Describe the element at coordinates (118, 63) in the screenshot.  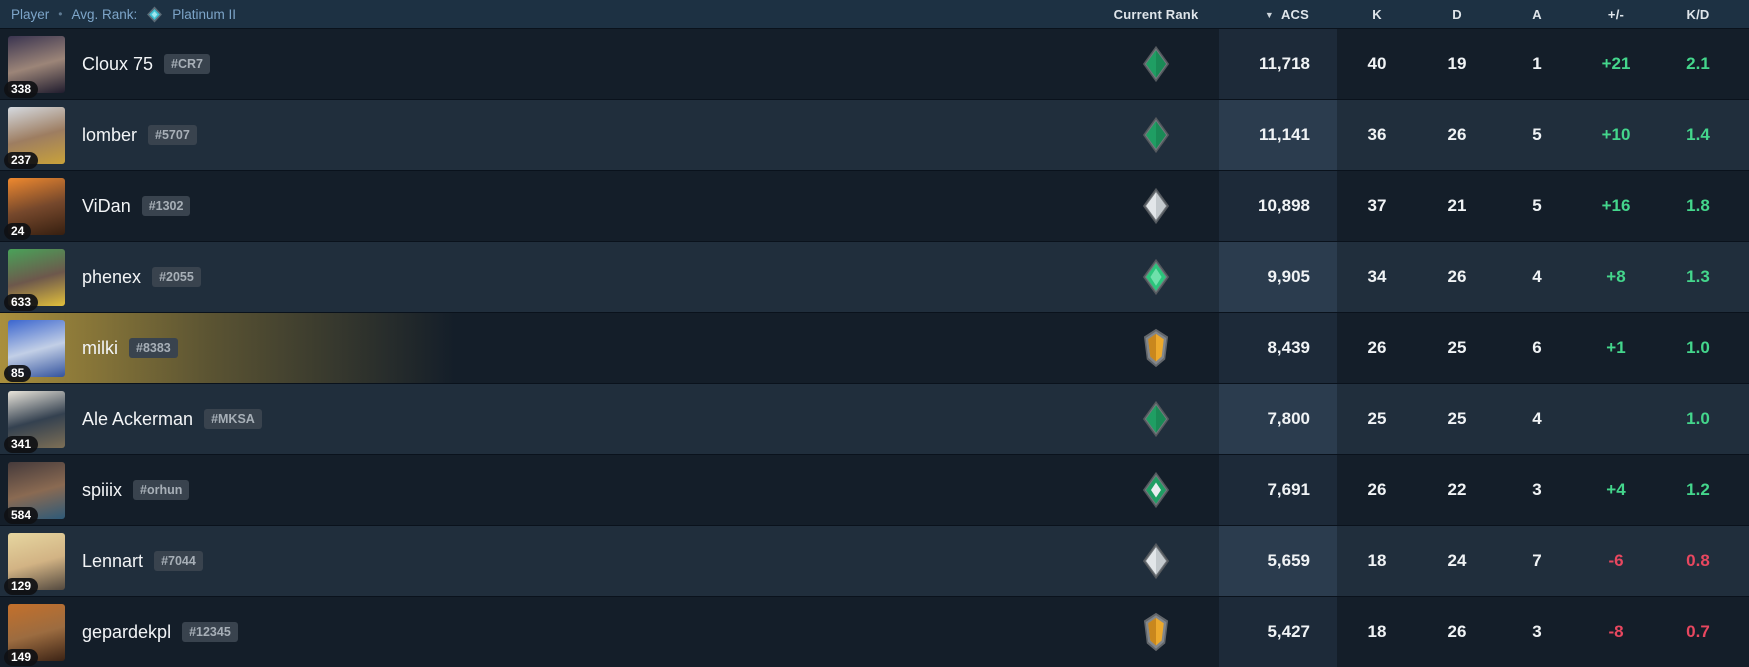
I see `player-name: Cloux 75` at that location.